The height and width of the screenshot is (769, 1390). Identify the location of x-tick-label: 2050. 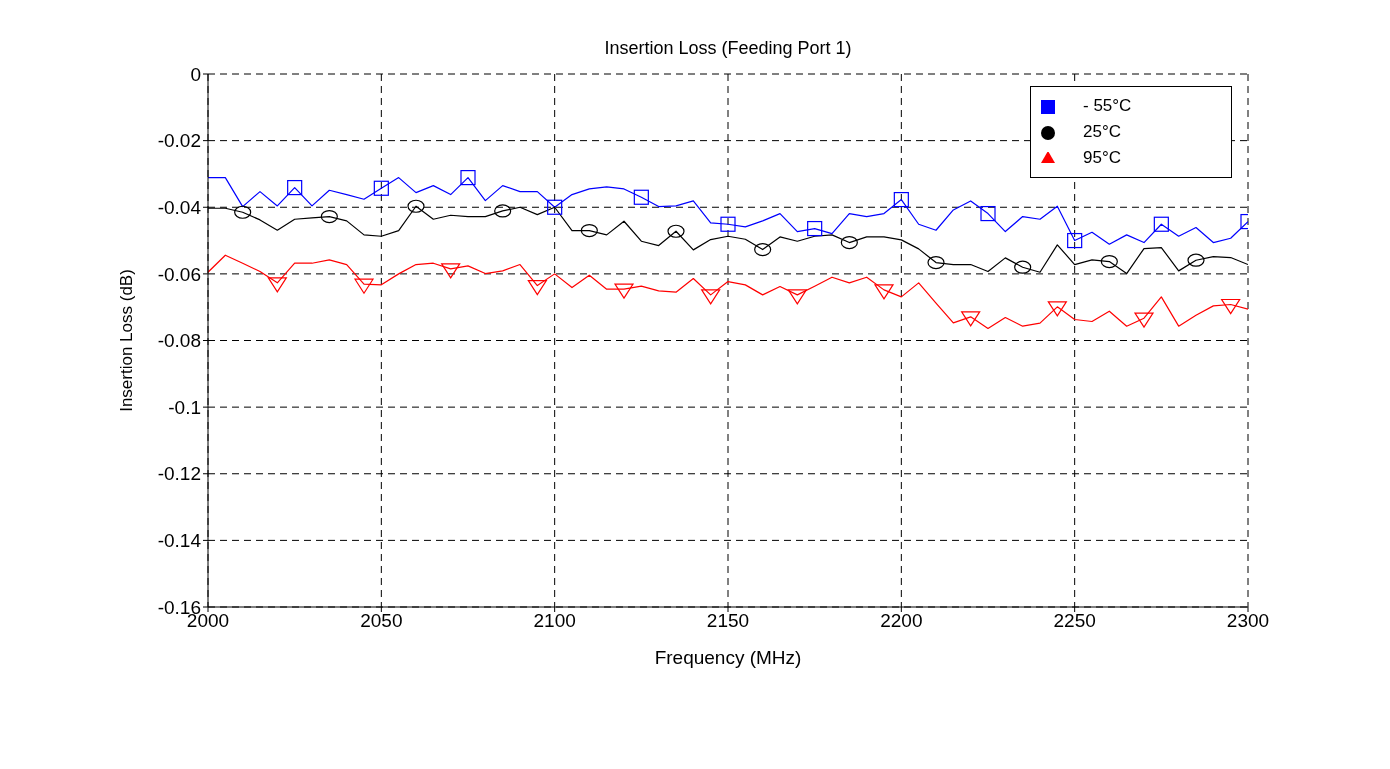
(381, 621).